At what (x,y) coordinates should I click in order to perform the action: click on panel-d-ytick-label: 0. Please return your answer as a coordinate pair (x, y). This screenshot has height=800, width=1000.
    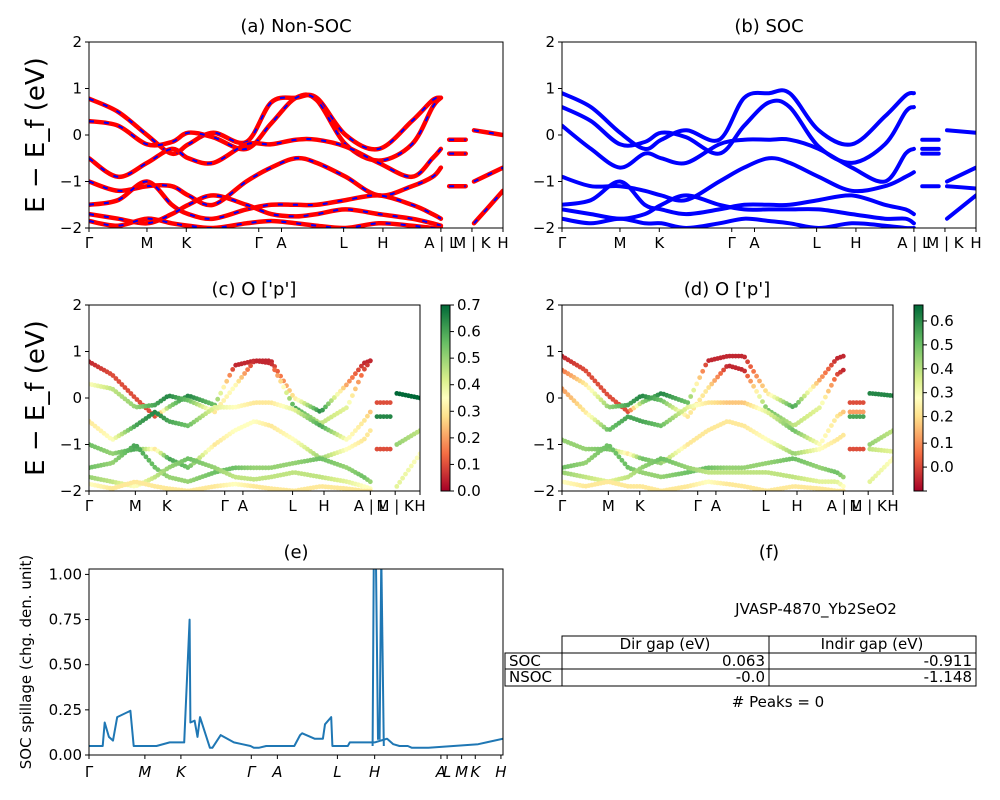
    Looking at the image, I should click on (550, 398).